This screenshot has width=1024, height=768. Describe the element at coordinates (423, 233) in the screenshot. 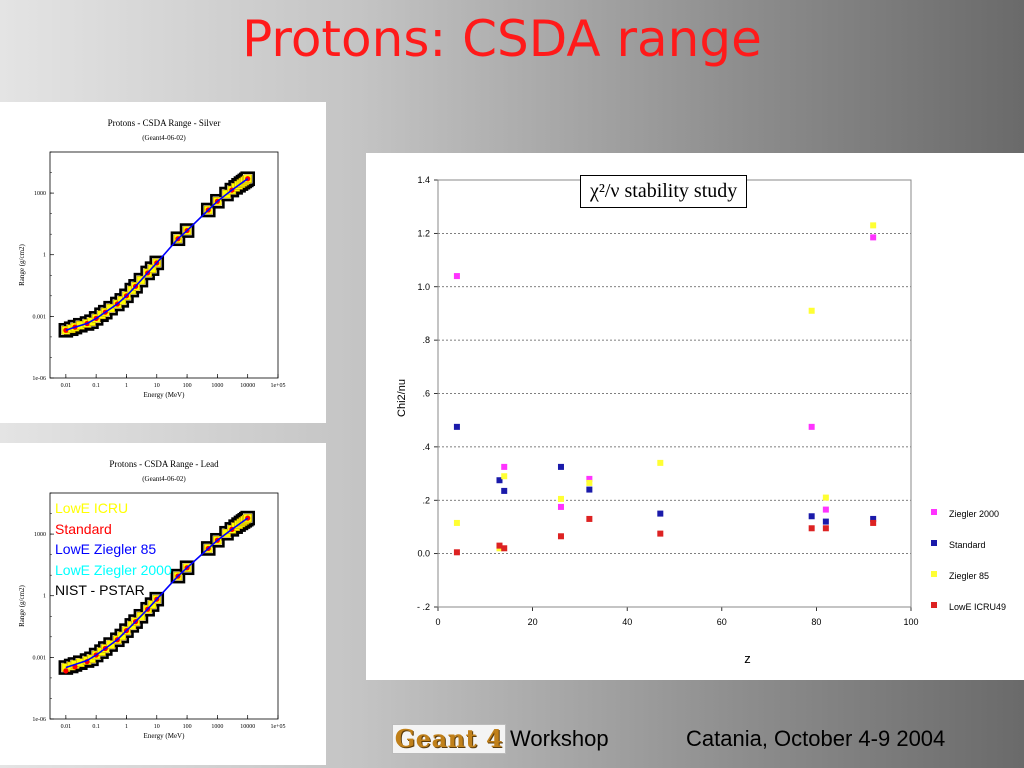

I see `y-tick-label: 1.2` at that location.